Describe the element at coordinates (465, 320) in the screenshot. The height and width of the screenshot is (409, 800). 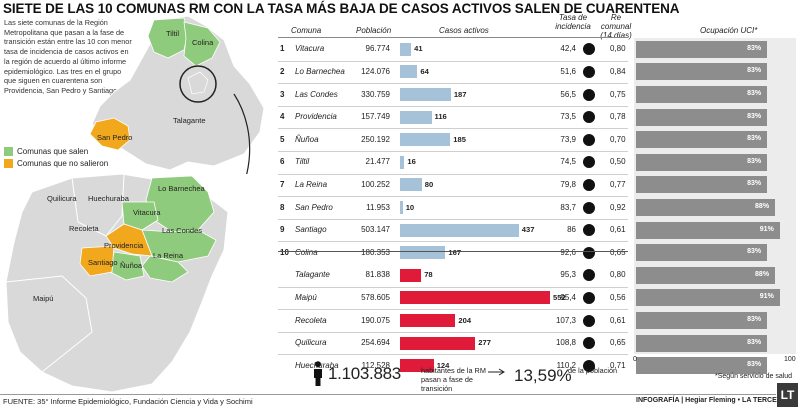
I see `row-casos-value: 204` at that location.